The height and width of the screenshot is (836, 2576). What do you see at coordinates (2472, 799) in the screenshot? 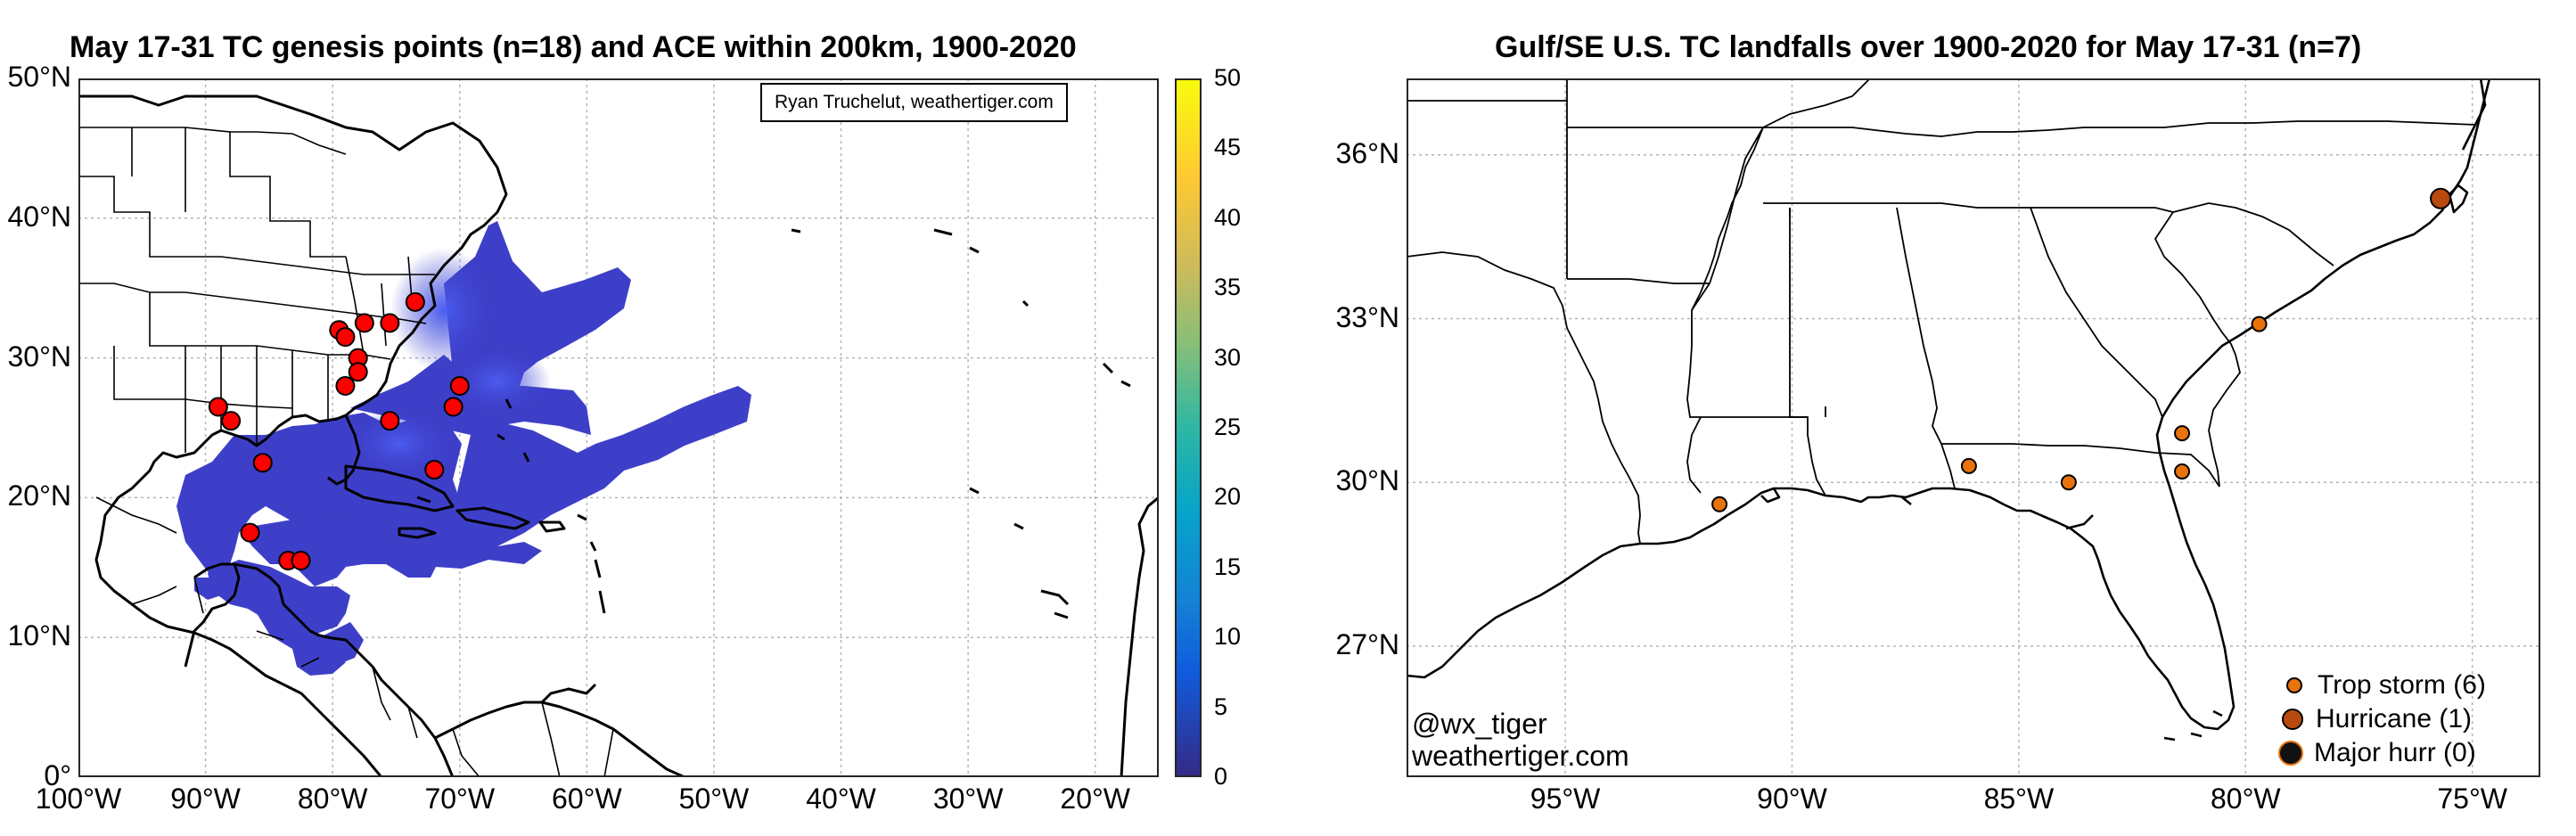
I see `x-tick-label: 75°W` at bounding box center [2472, 799].